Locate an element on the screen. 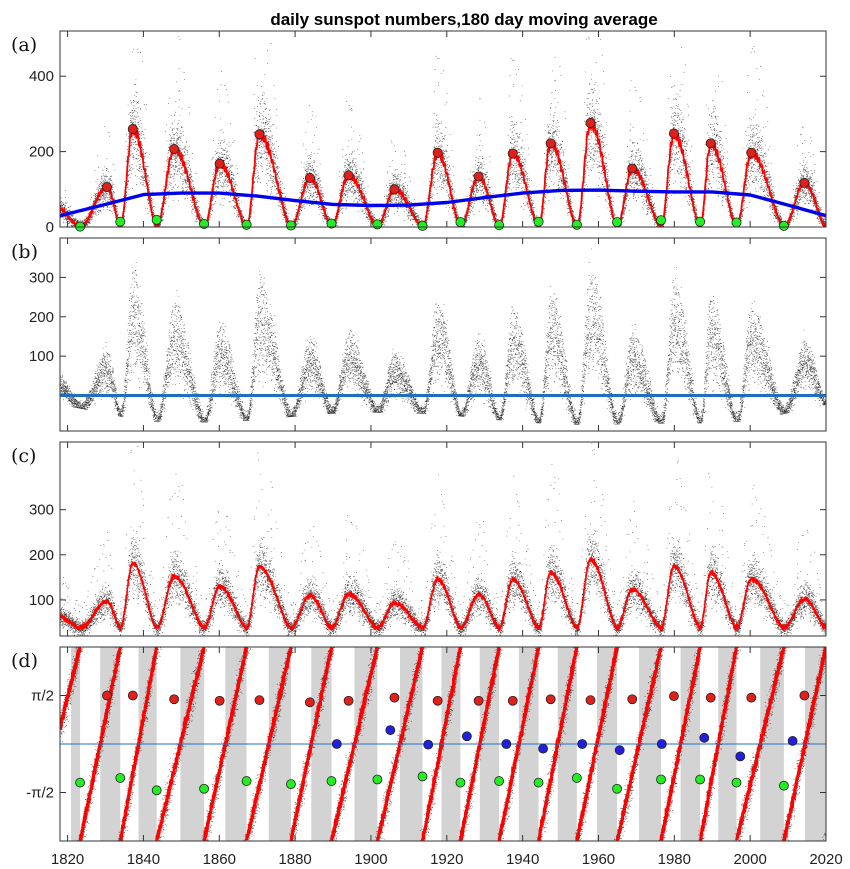  x-tick-label: 1880 is located at coordinates (294, 859).